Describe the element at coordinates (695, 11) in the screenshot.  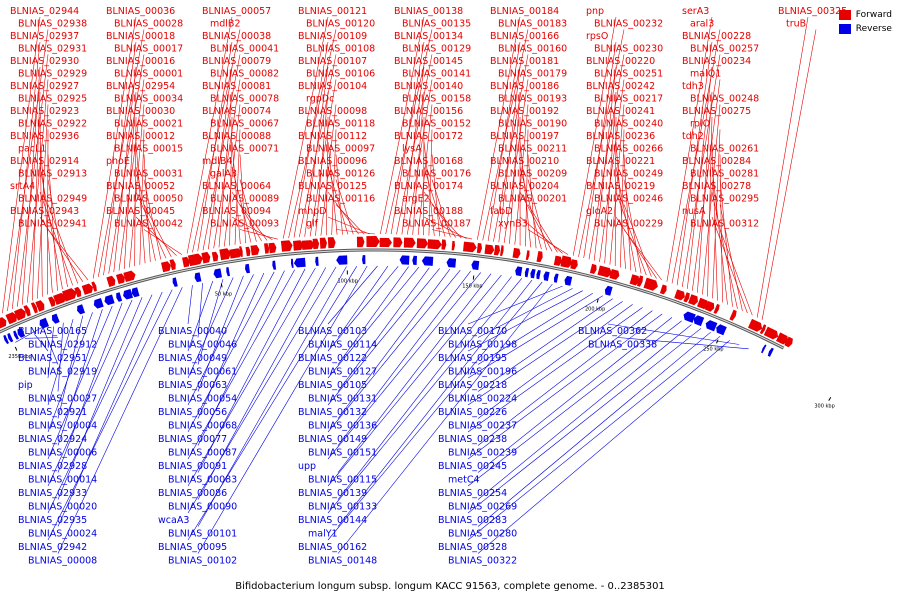
I see `forward-gene-label: serA3` at that location.